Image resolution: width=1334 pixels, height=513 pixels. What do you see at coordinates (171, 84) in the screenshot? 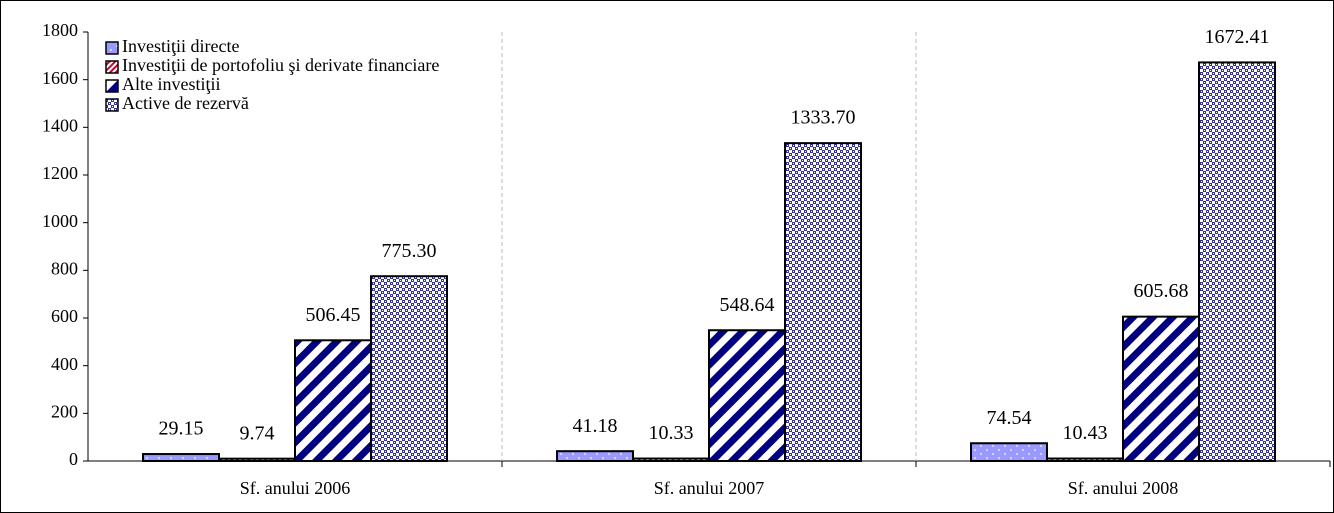
I see `legend-label: Alte investiţii` at bounding box center [171, 84].